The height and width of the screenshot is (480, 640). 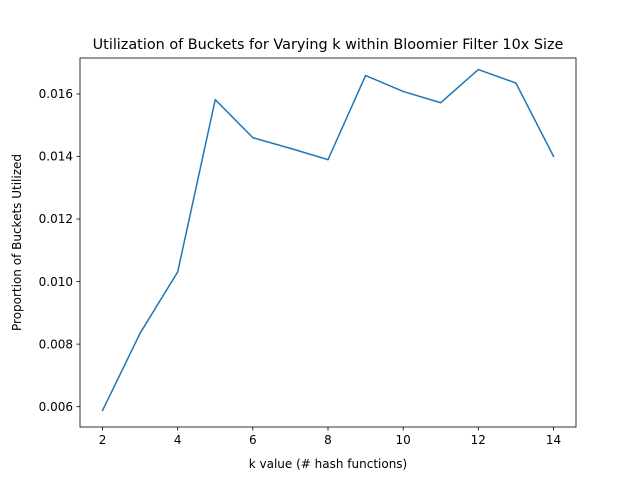 I want to click on y-tick-label: 0.010, so click(x=56, y=282).